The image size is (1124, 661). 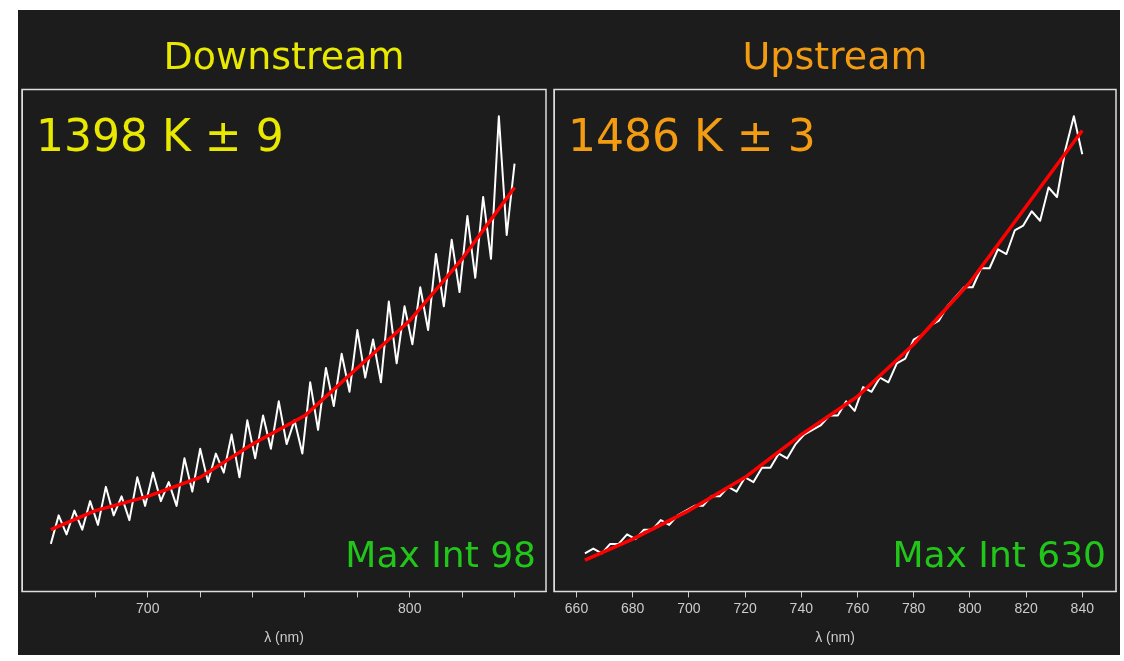 What do you see at coordinates (857, 607) in the screenshot?
I see `x-tick-label: 760` at bounding box center [857, 607].